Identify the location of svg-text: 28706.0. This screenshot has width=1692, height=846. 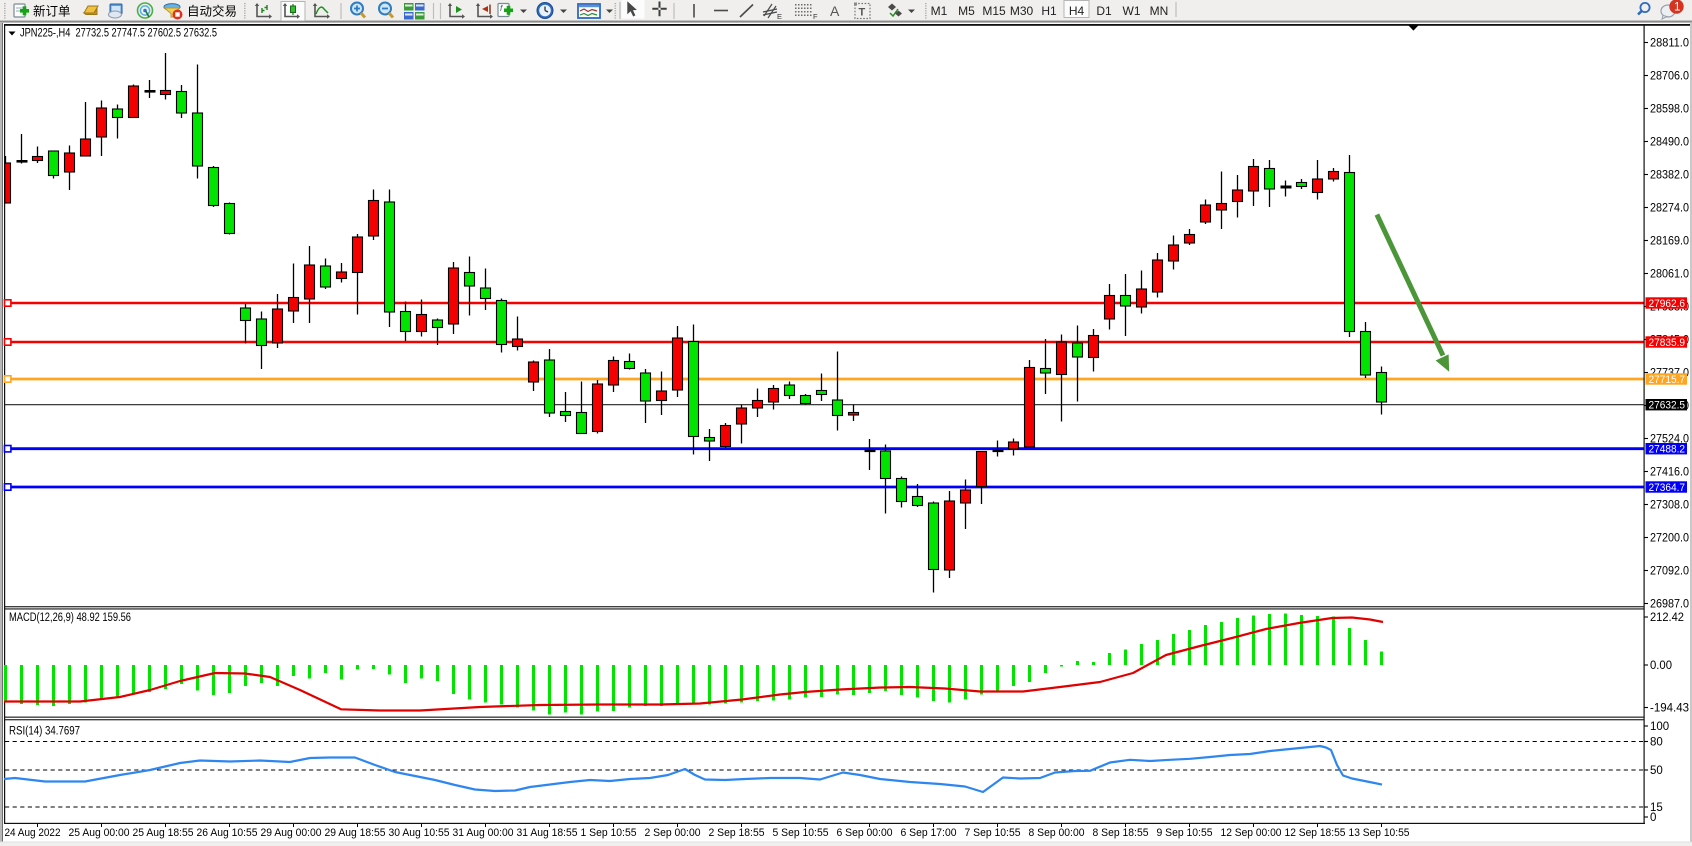
(1669, 77).